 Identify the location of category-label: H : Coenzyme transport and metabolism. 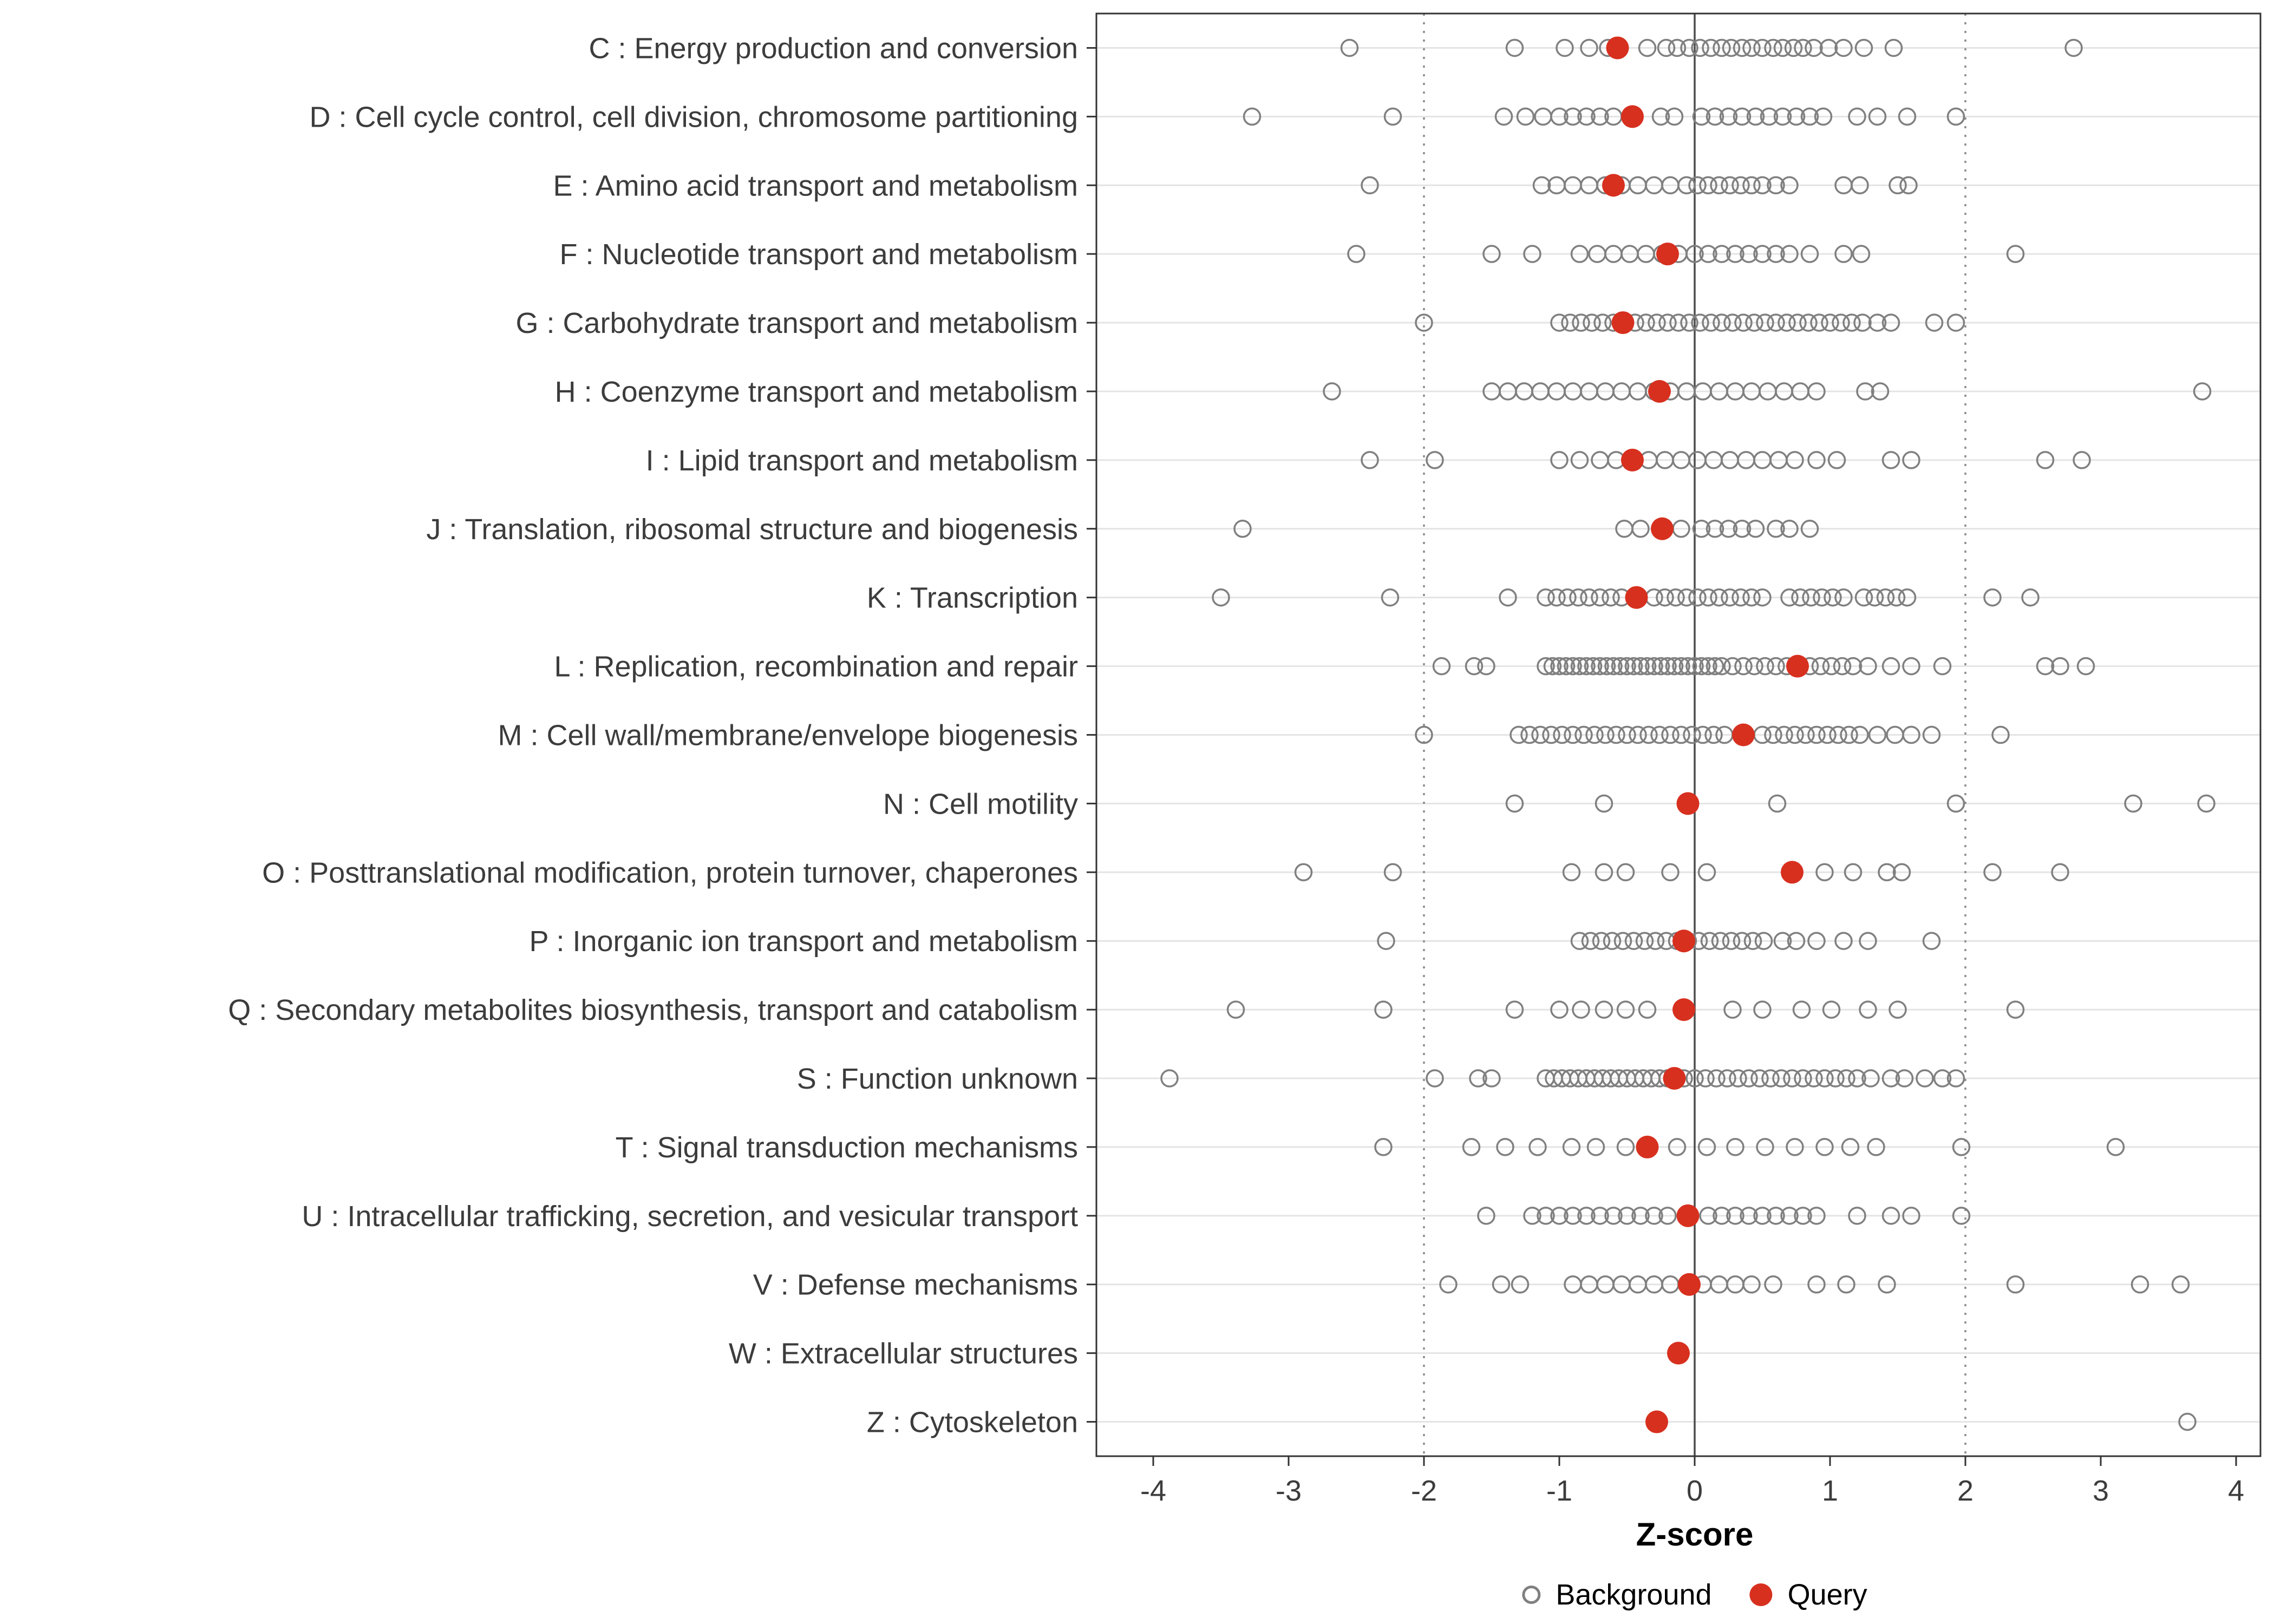
(817, 392).